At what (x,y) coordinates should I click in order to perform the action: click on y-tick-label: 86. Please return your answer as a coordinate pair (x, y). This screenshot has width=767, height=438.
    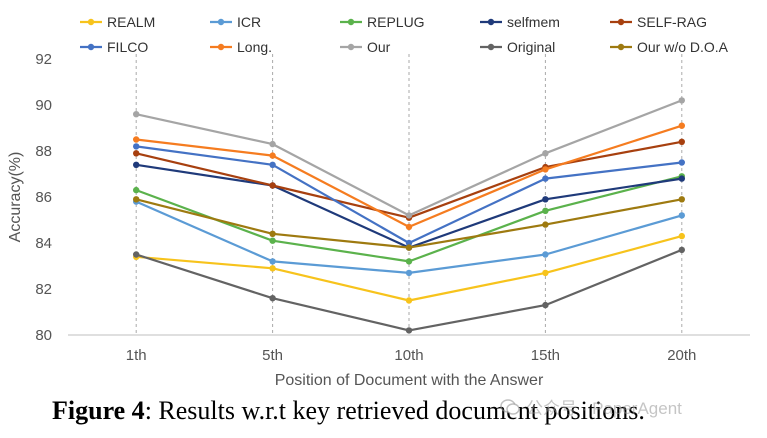
    Looking at the image, I should click on (43, 197).